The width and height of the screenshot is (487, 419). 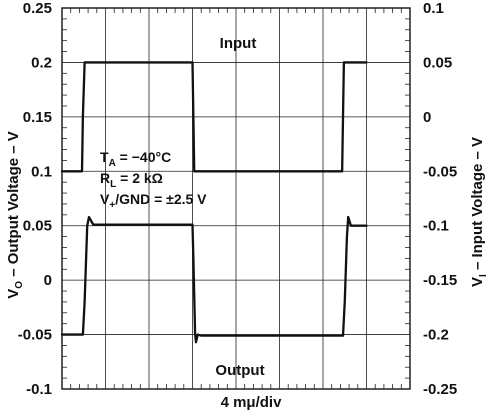 What do you see at coordinates (112, 163) in the screenshot?
I see `condition-ta-subscript: A` at bounding box center [112, 163].